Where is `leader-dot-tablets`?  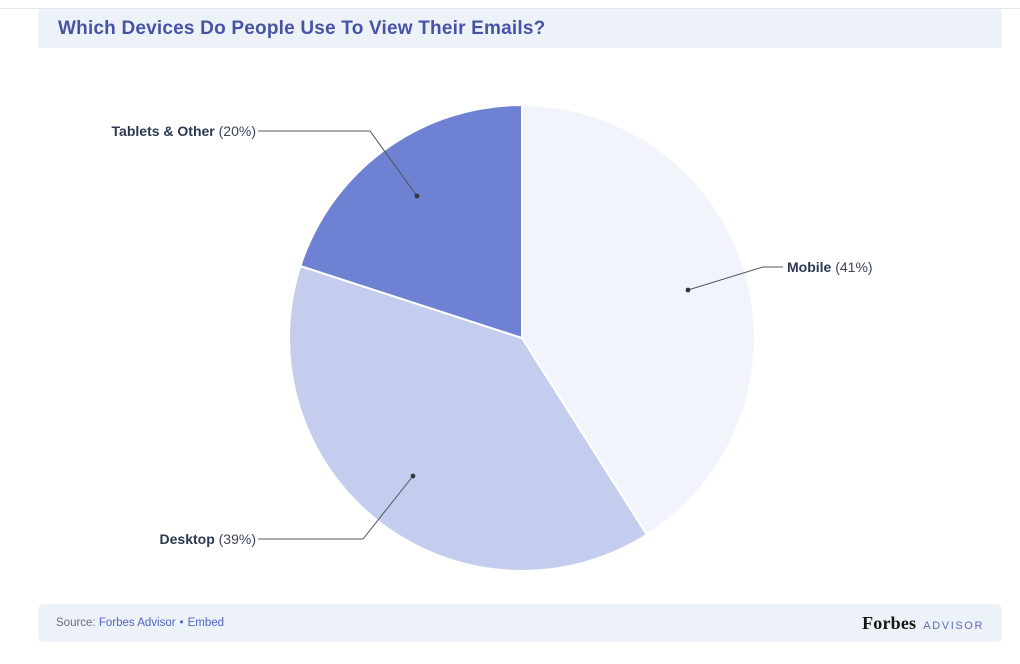
leader-dot-tablets is located at coordinates (417, 196).